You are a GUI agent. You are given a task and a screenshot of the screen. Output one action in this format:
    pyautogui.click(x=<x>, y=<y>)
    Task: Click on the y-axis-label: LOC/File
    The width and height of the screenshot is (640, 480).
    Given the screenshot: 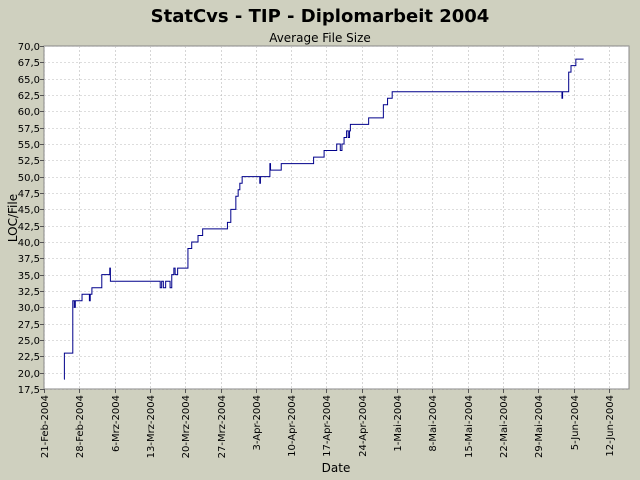 What is the action you would take?
    pyautogui.click(x=13, y=218)
    